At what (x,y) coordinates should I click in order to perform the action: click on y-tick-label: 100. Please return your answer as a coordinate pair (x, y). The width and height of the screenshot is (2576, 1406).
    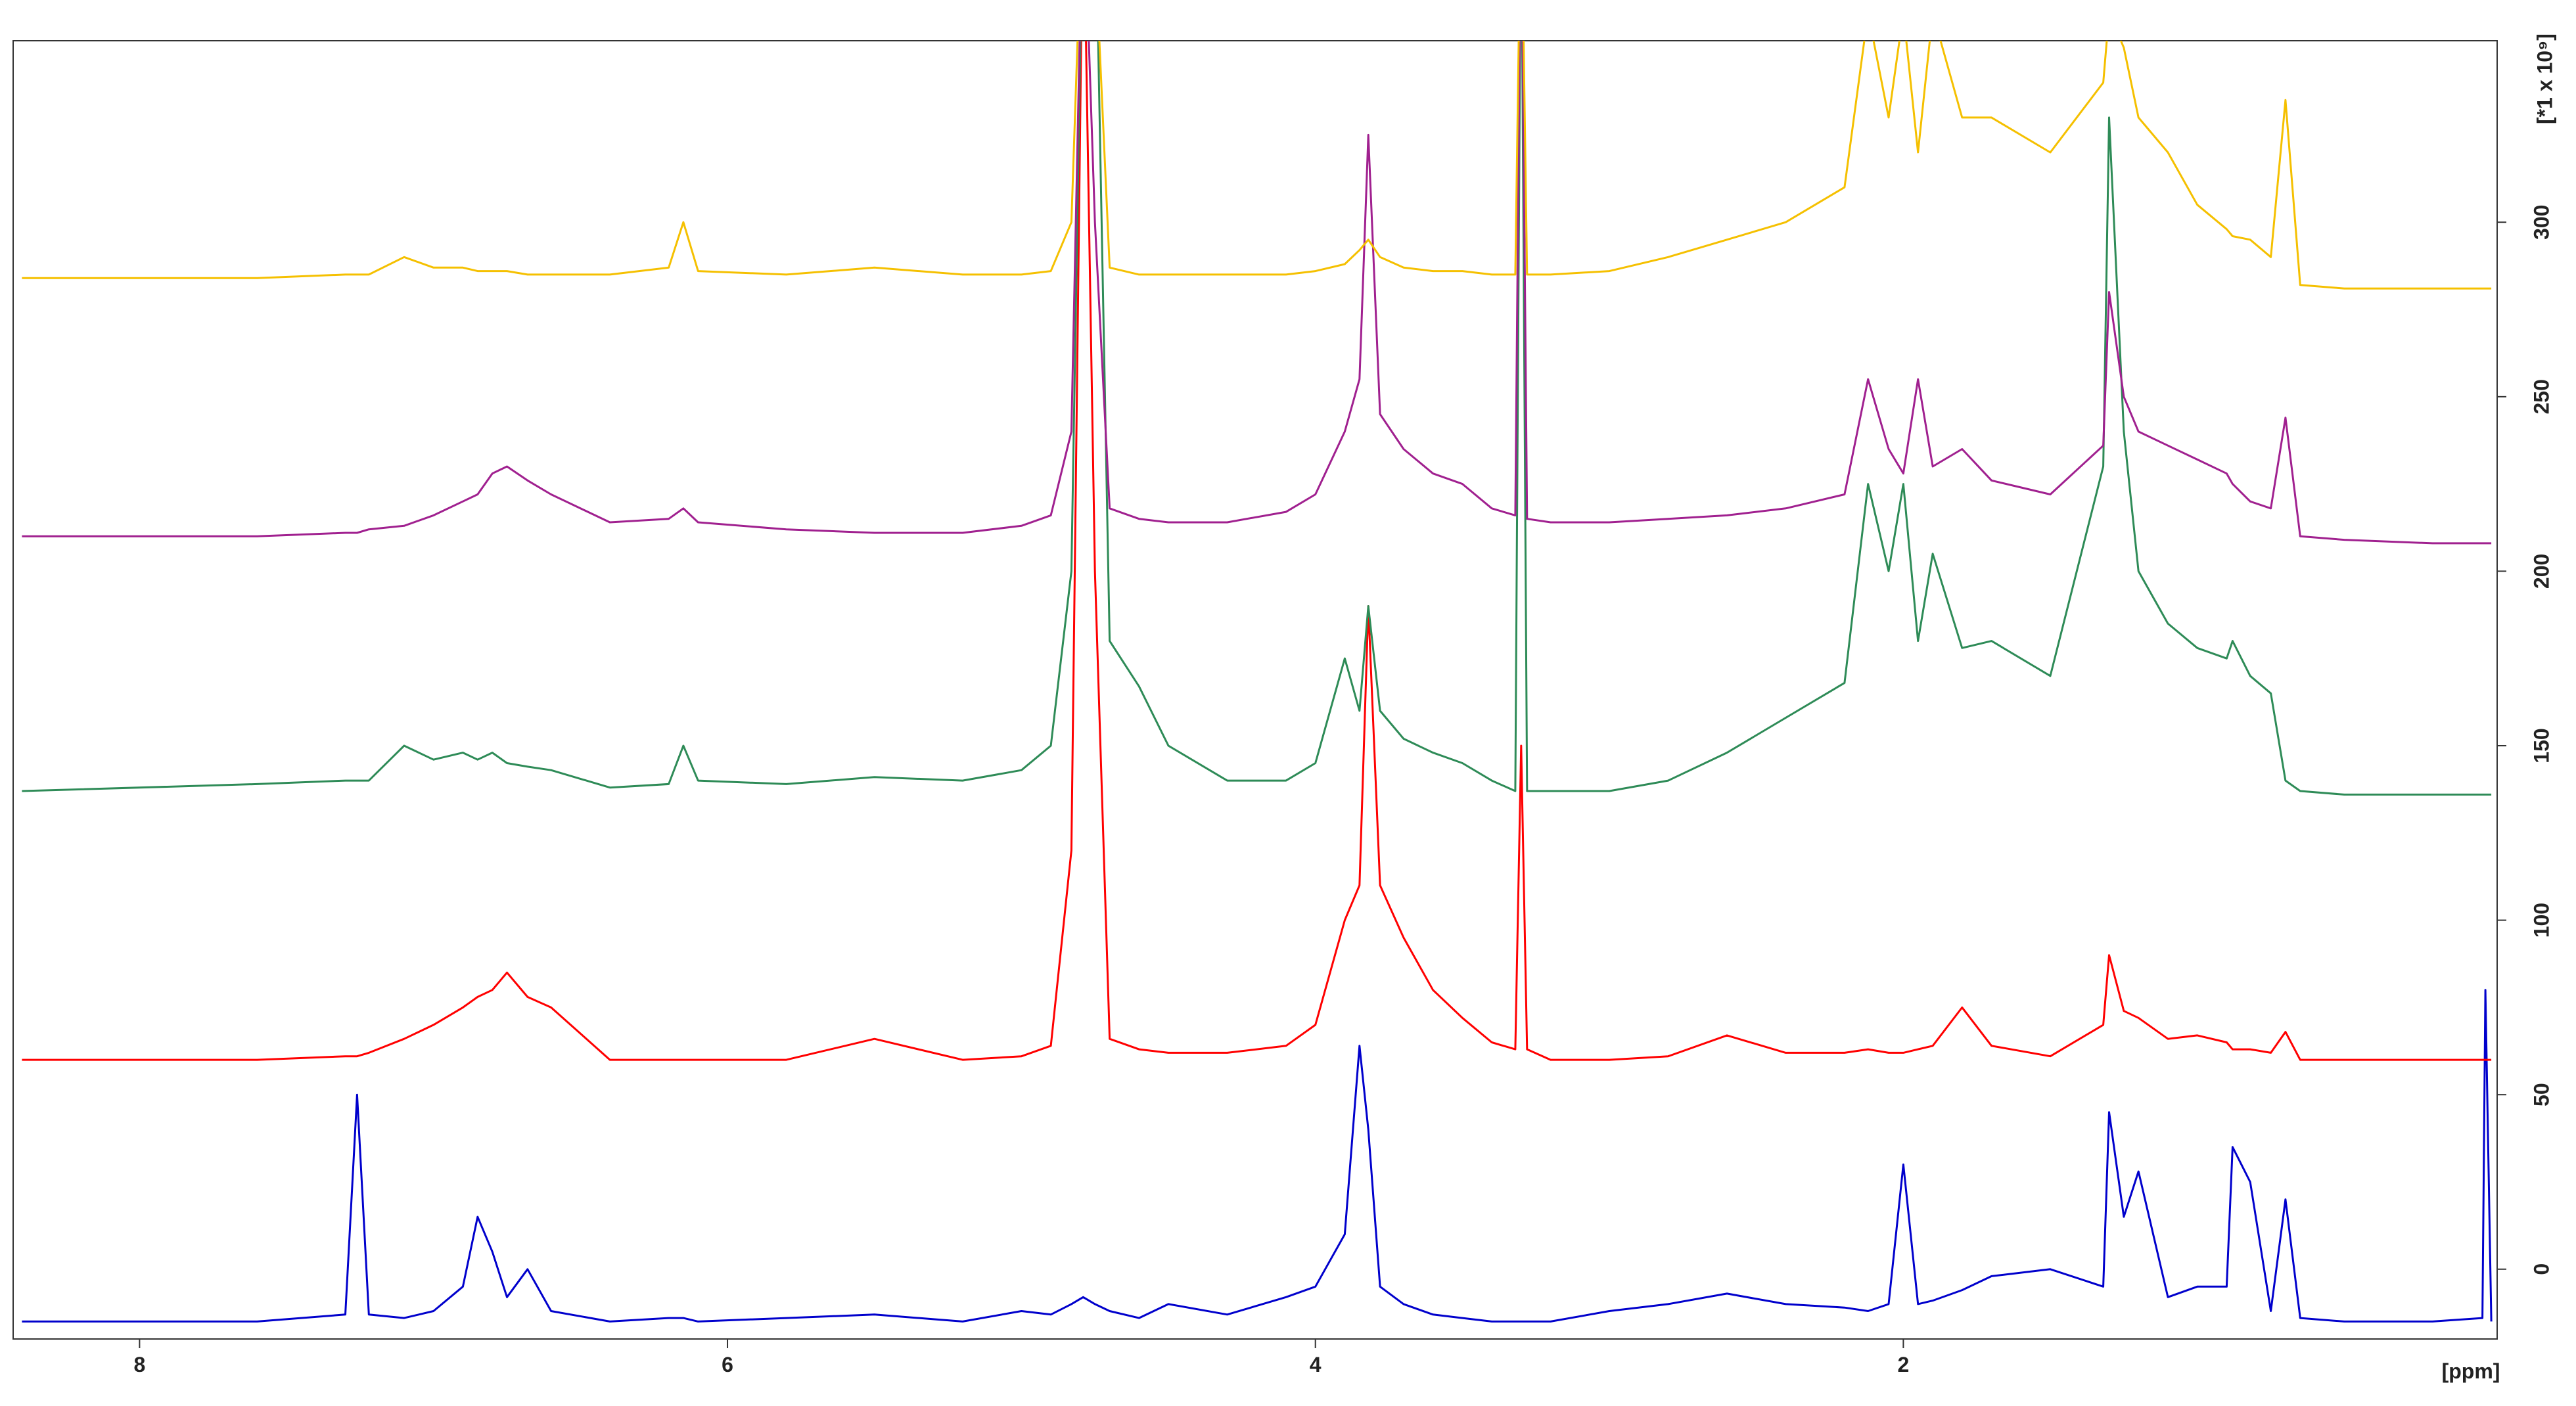
    Looking at the image, I should click on (2541, 920).